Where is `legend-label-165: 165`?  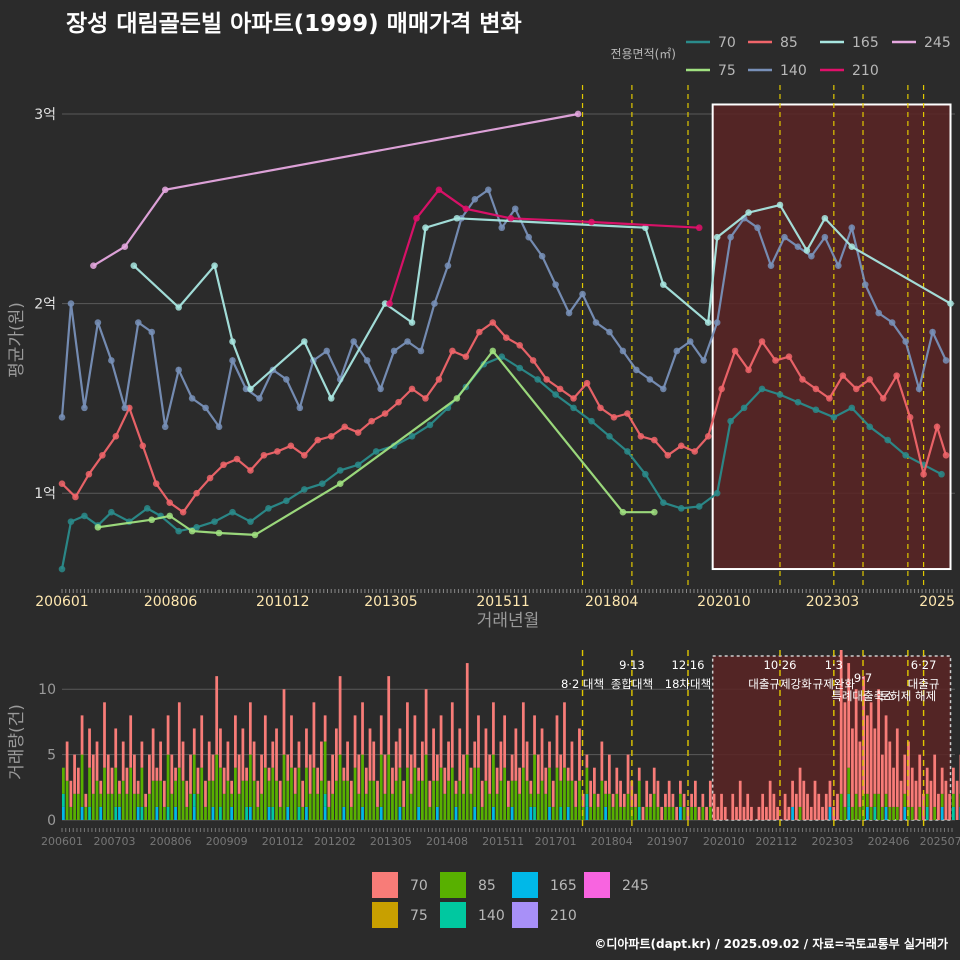
legend-label-165: 165 is located at coordinates (865, 43).